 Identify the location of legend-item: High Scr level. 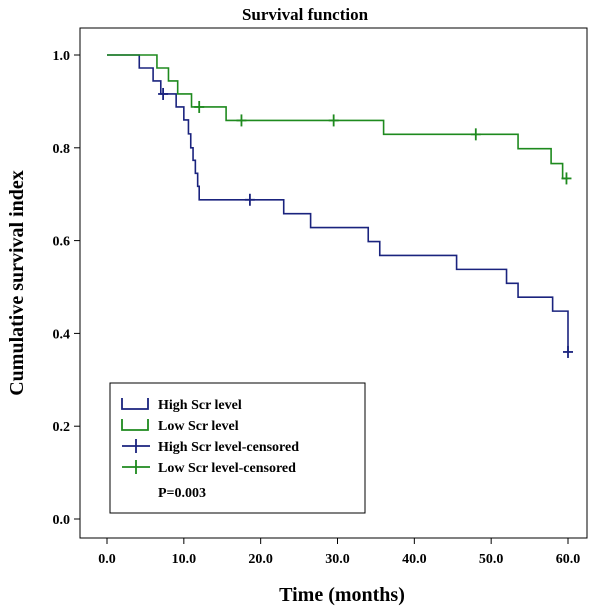
(181, 405).